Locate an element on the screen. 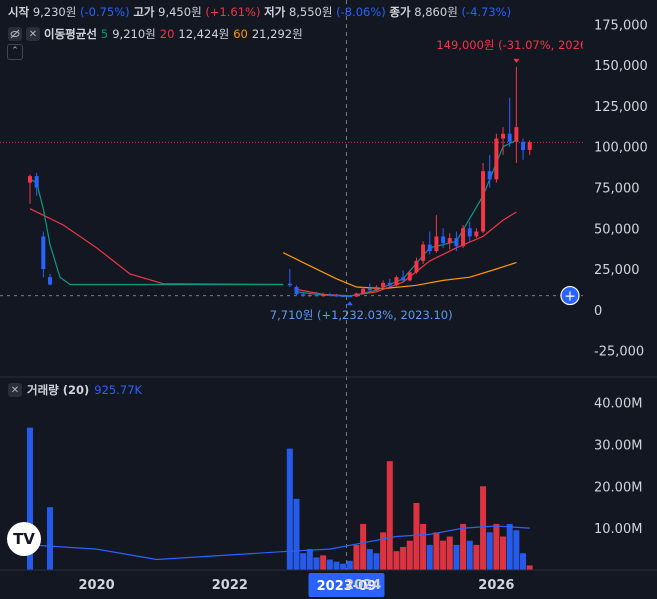  volume-name: 거래량 (20) is located at coordinates (58, 390).